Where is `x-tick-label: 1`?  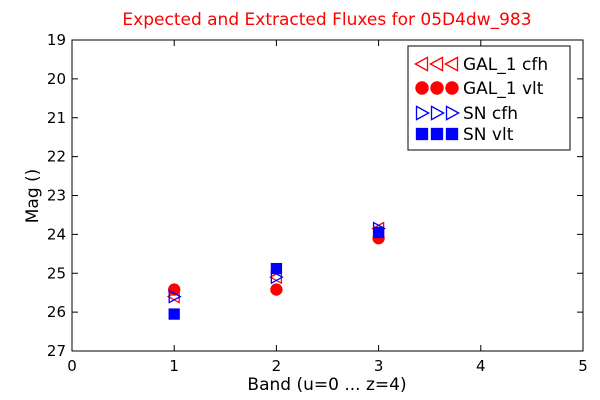
x-tick-label: 1 is located at coordinates (174, 366).